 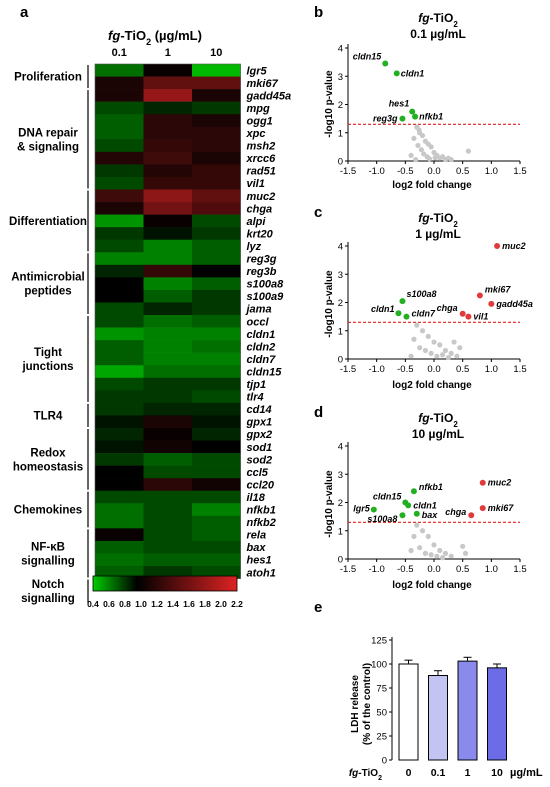 I want to click on colorbar-tick-label: 1.2, so click(x=157, y=604).